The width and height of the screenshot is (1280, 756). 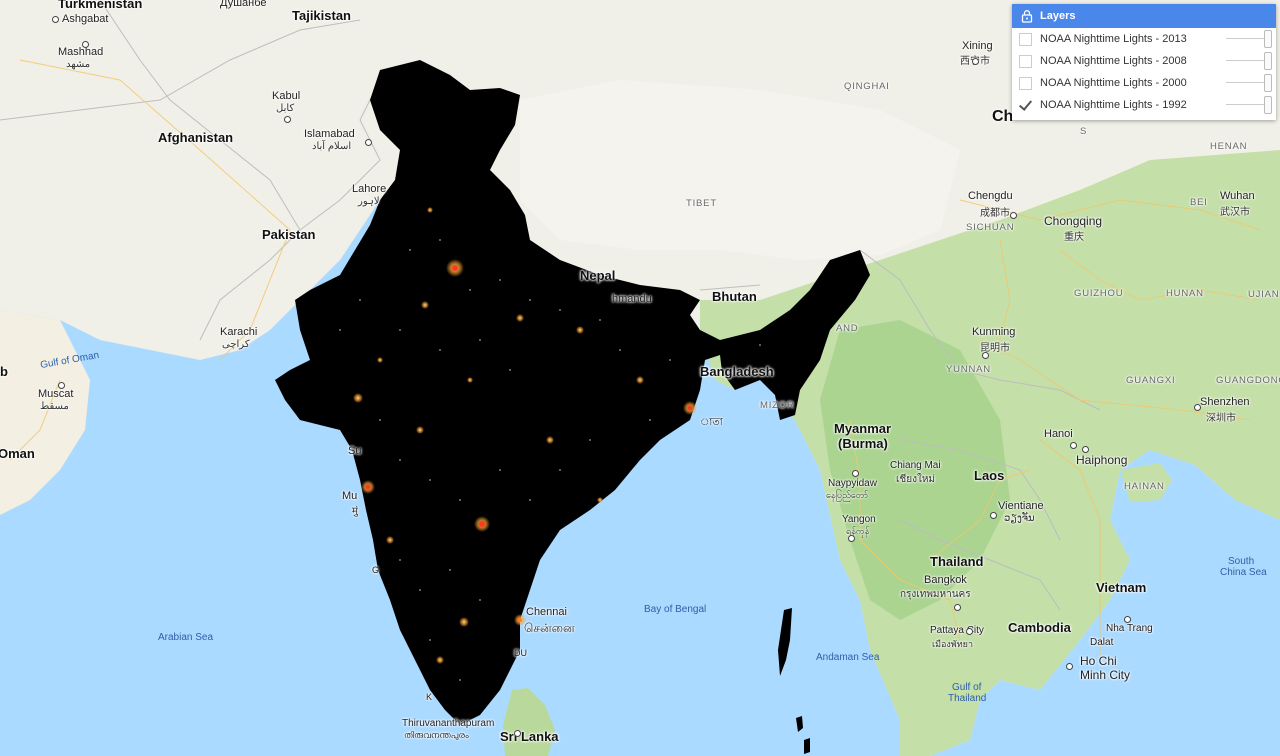 I want to click on city-dot-haiphong, so click(x=1085, y=449).